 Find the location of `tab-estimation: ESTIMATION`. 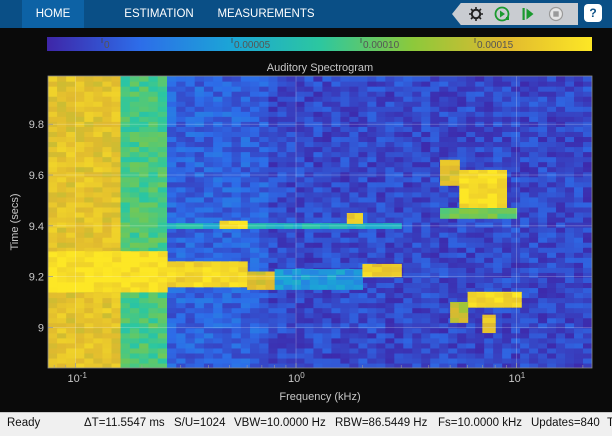

tab-estimation: ESTIMATION is located at coordinates (159, 14).